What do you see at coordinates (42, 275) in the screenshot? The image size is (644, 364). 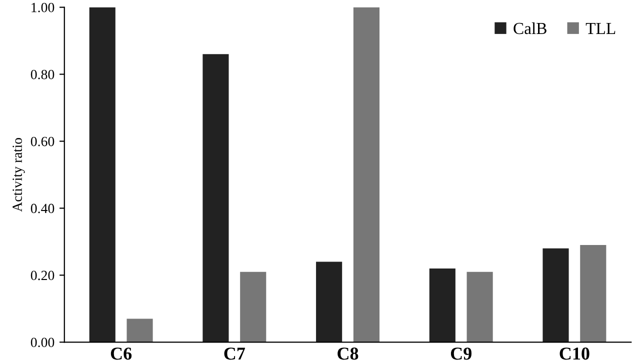 I see `y-tick-label: 0.20` at bounding box center [42, 275].